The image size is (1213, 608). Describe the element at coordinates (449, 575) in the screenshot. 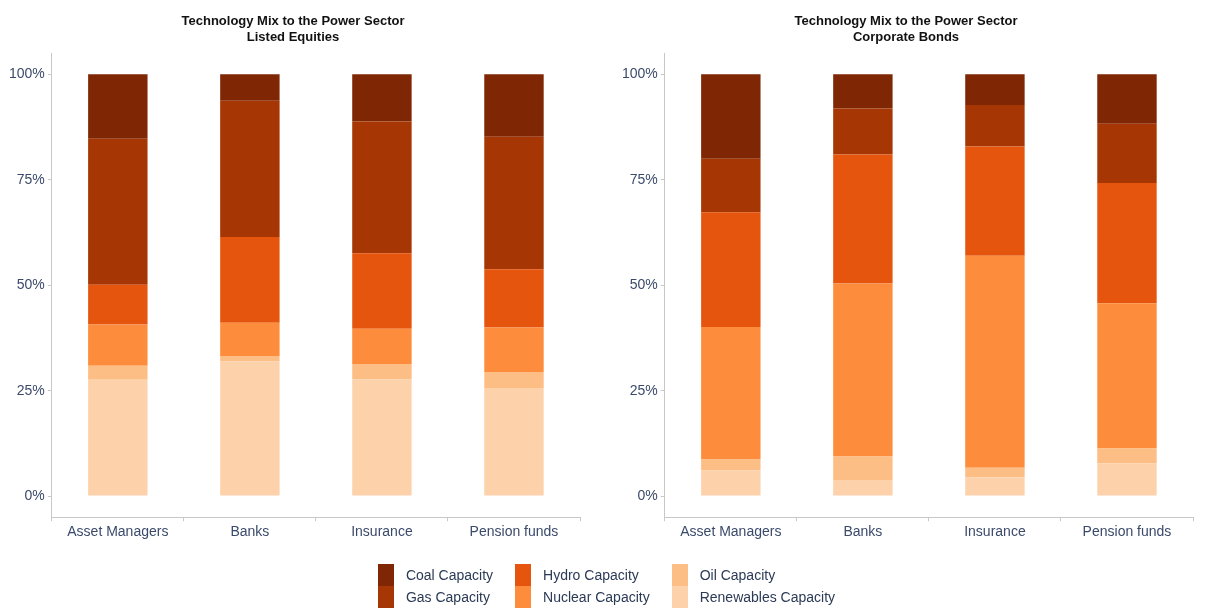

I see `legend-label: Coal Capacity` at that location.